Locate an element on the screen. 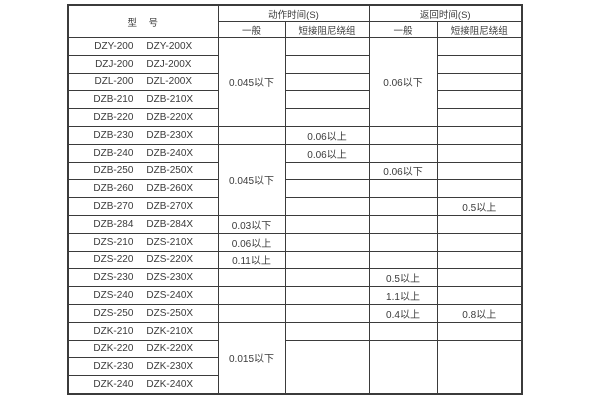 This screenshot has height=400, width=600. header-return-time: 返回时间(S) is located at coordinates (445, 13).